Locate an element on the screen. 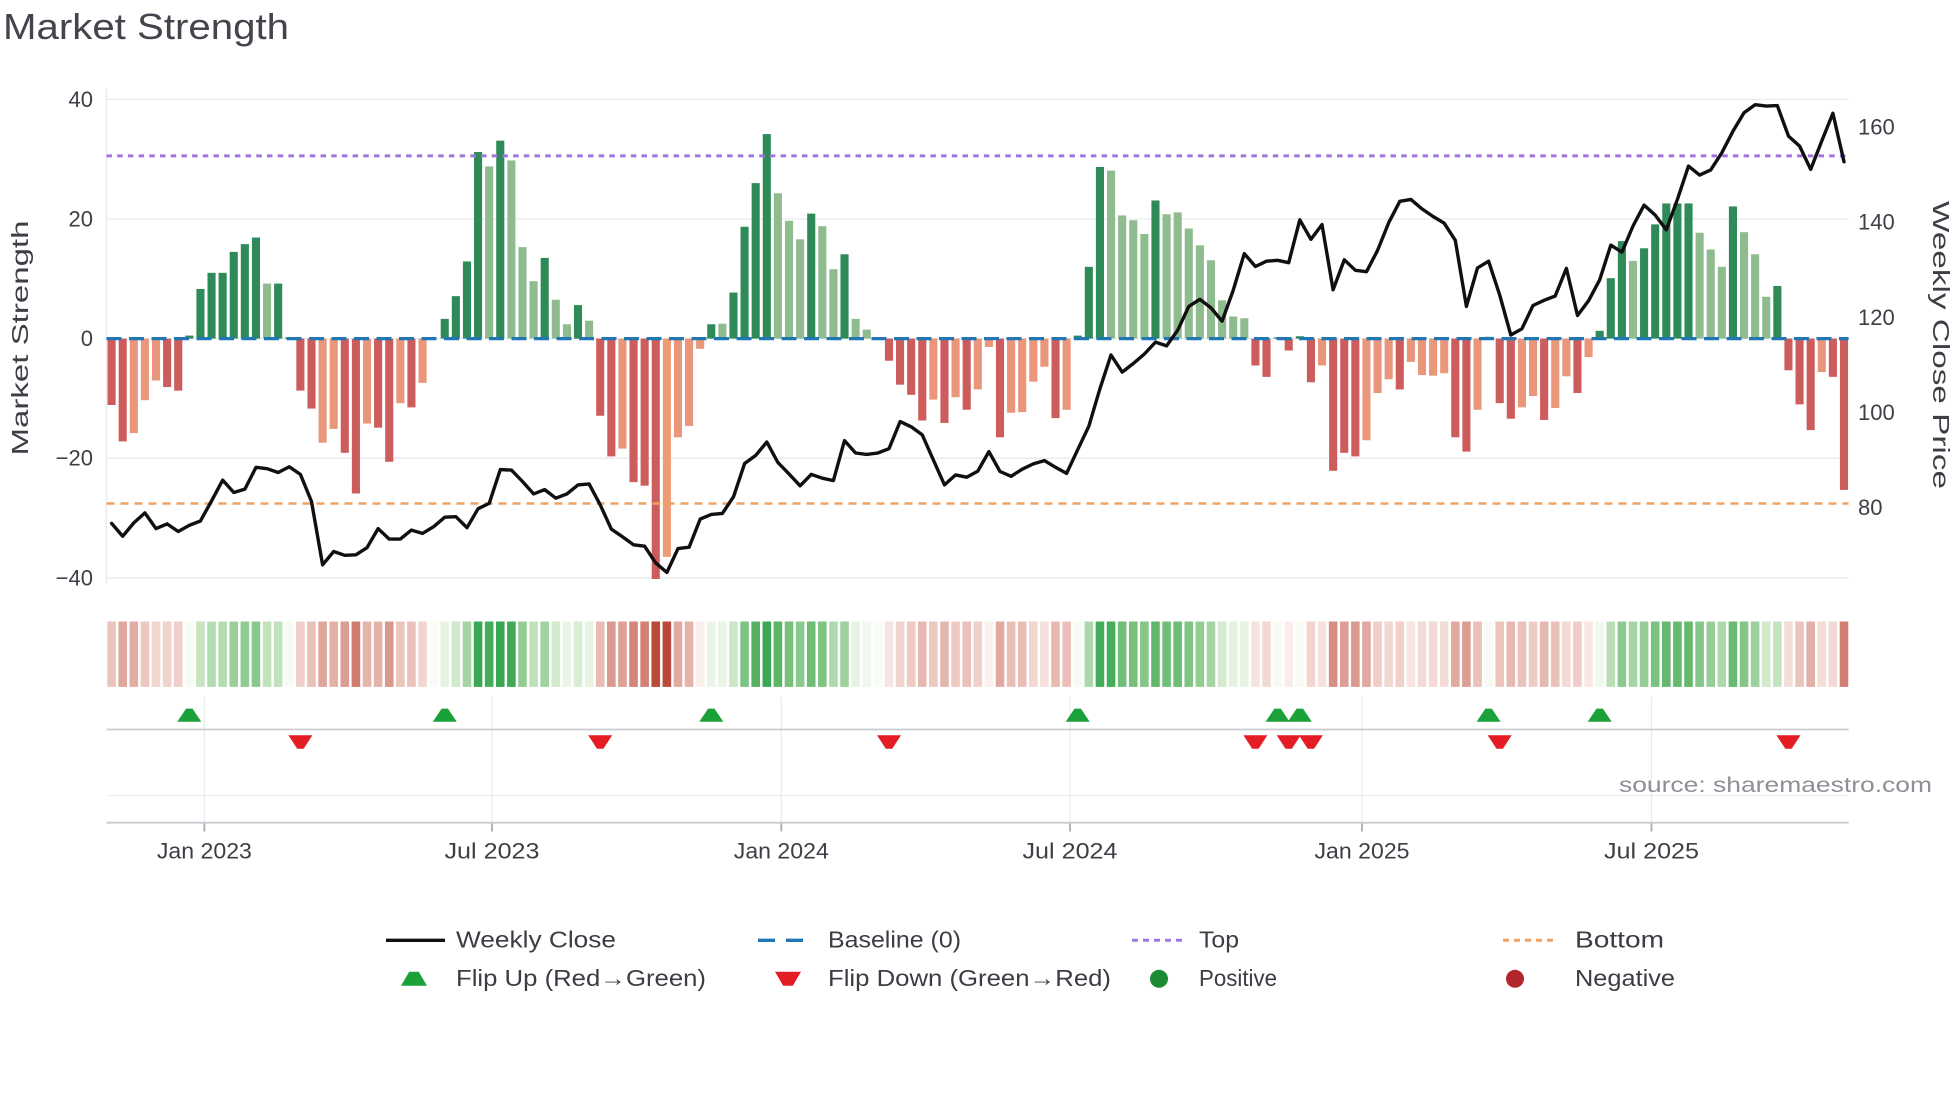 This screenshot has height=1102, width=1960. svg-text: 20 is located at coordinates (81, 219).